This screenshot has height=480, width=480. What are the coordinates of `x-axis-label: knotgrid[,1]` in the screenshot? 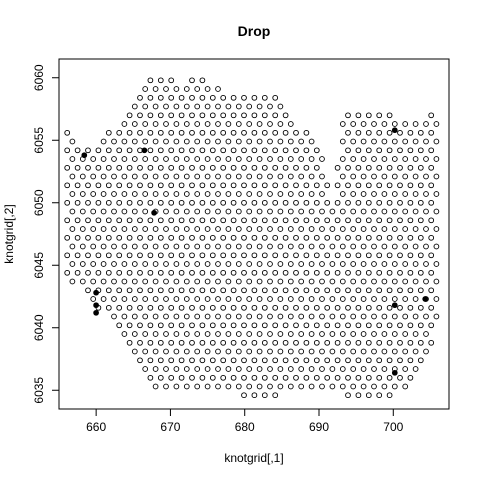 It's located at (253, 458).